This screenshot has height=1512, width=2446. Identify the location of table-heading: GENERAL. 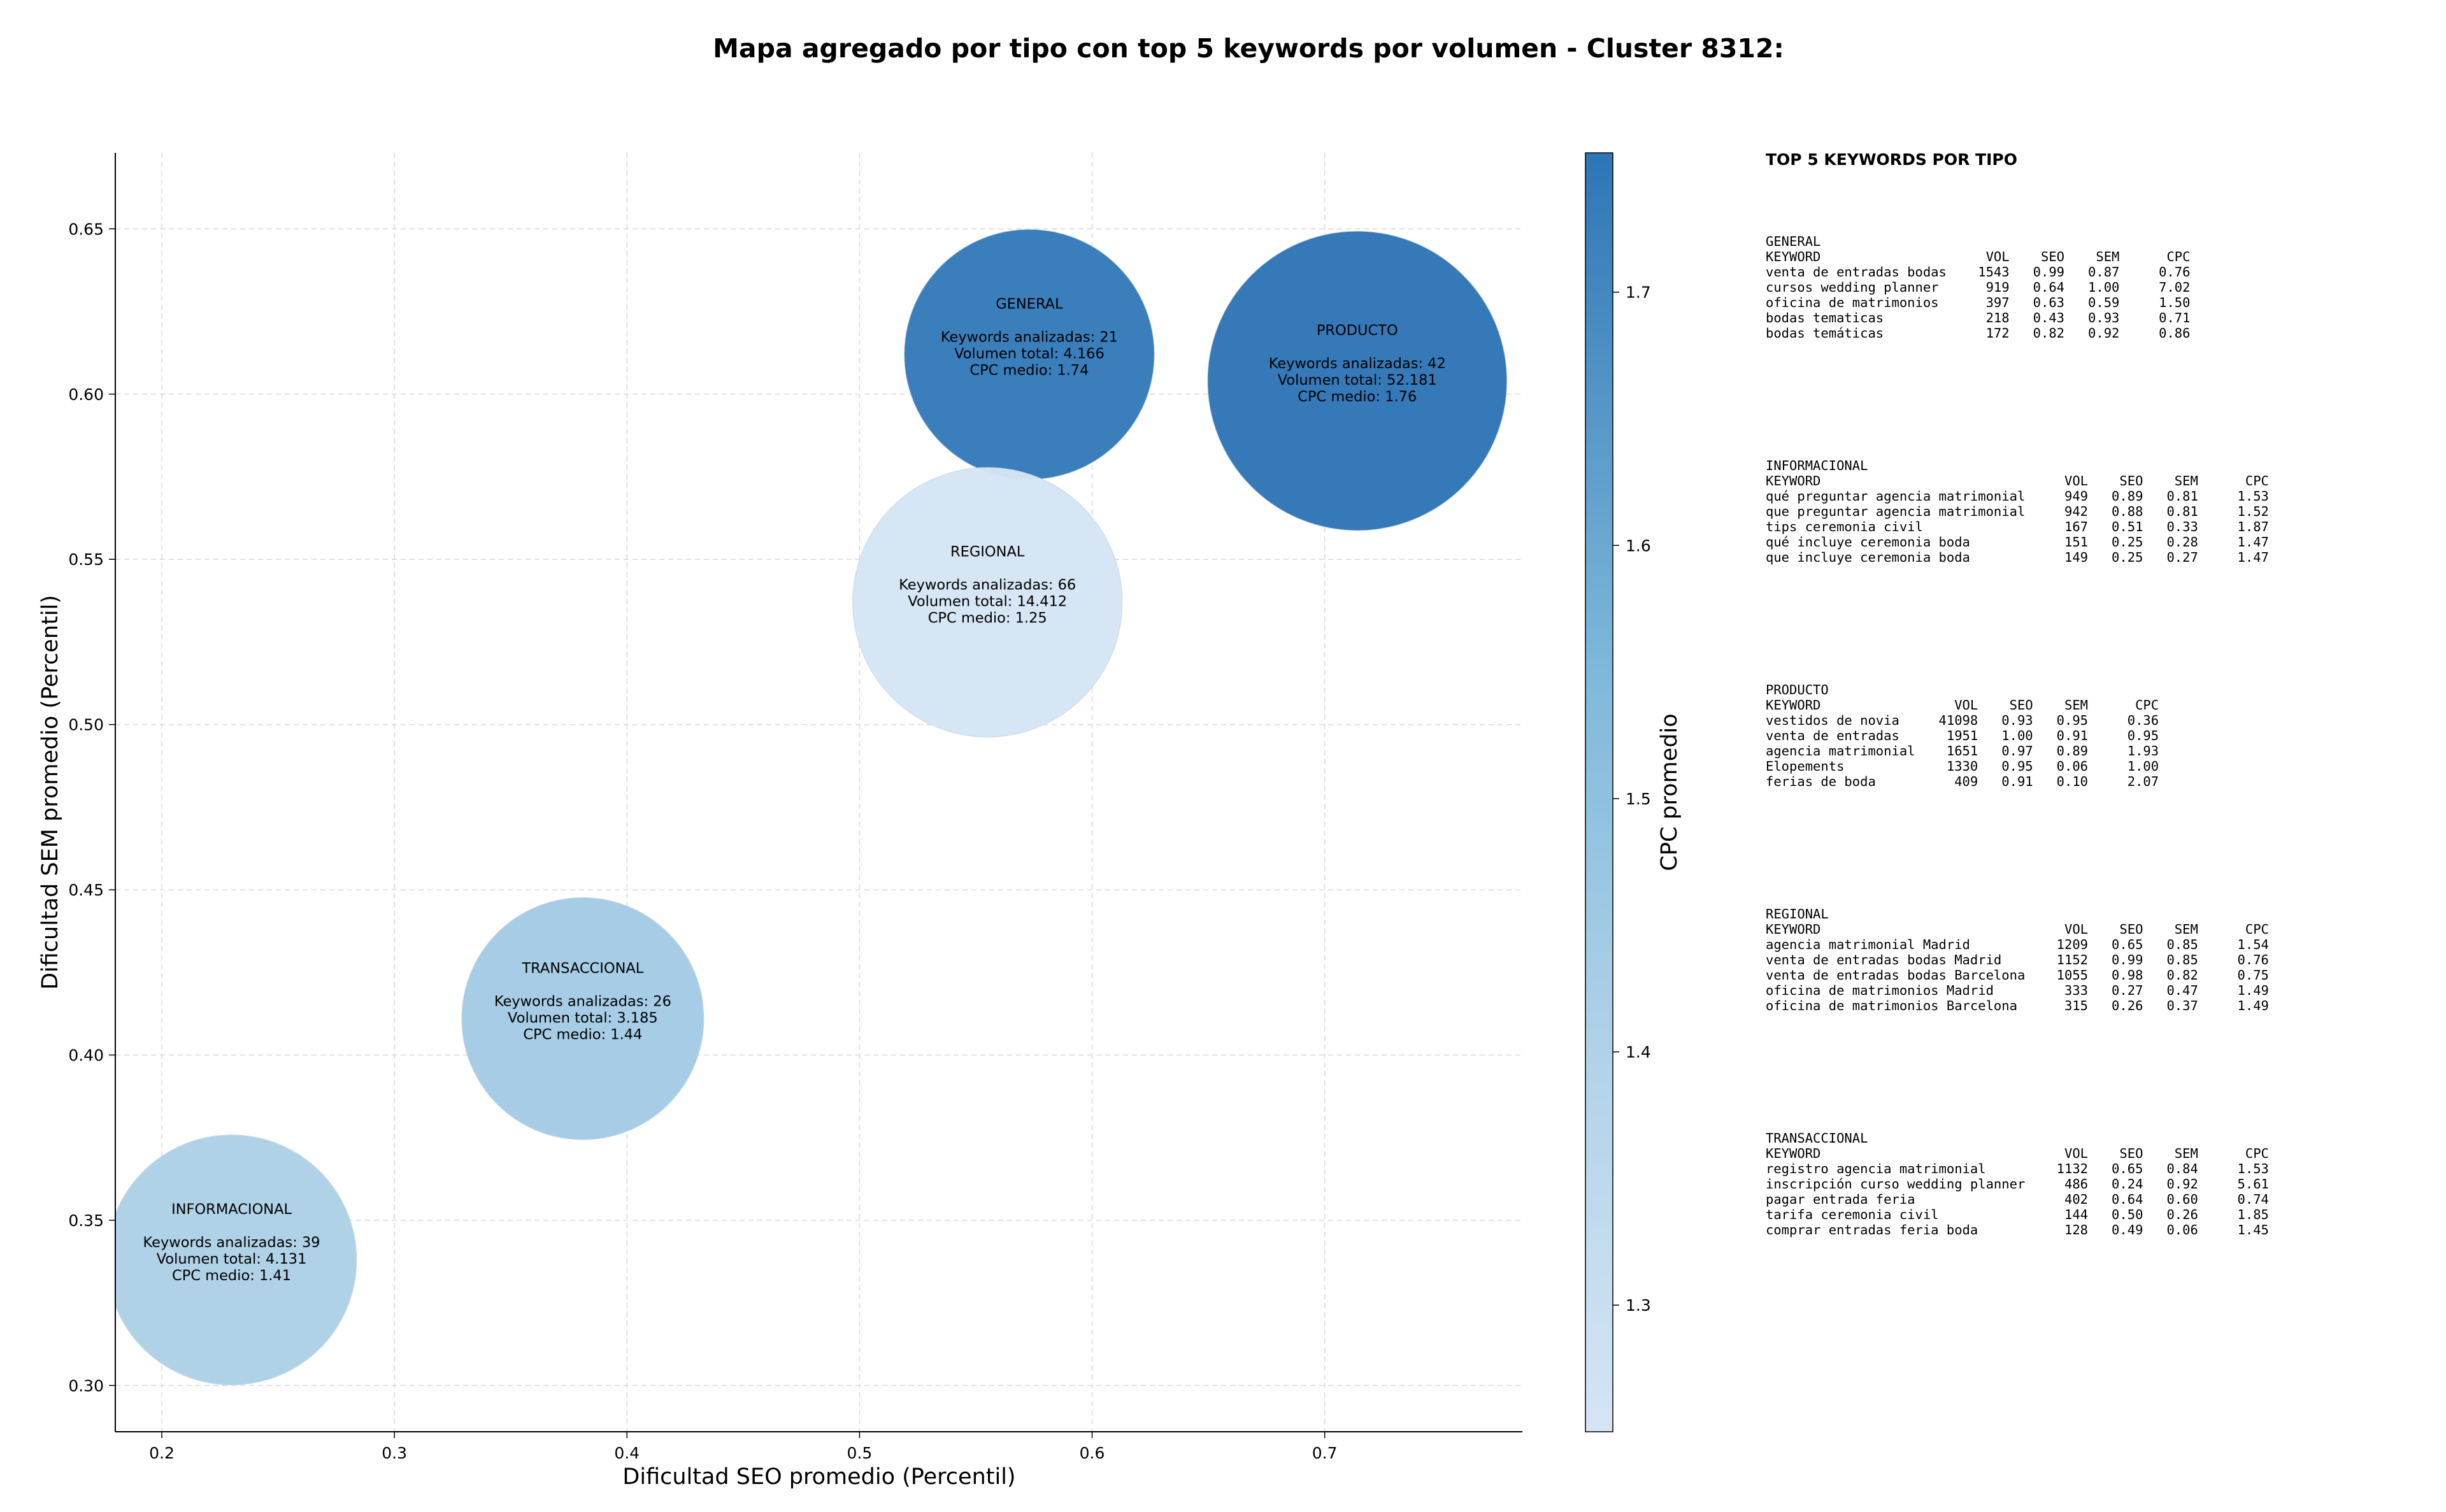
(1794, 241).